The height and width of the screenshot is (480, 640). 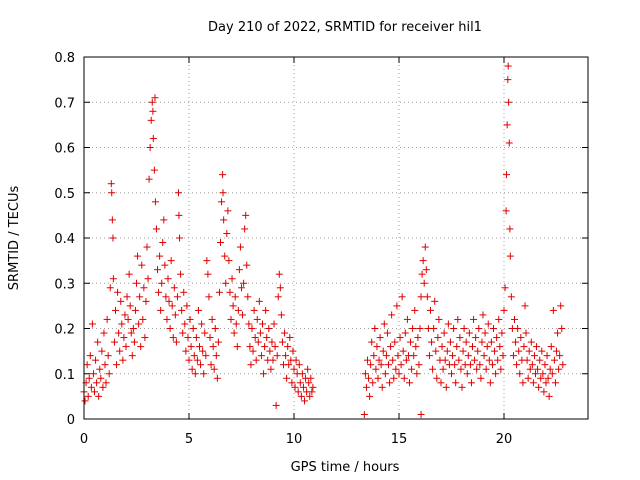 What do you see at coordinates (399, 439) in the screenshot?
I see `x-tick-label: 15` at bounding box center [399, 439].